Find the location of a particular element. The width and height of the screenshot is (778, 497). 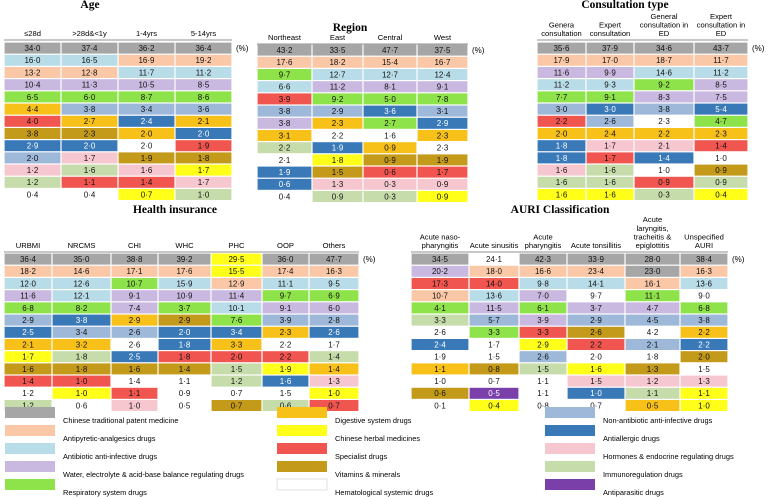

cell-value: 0·6 is located at coordinates (440, 393).